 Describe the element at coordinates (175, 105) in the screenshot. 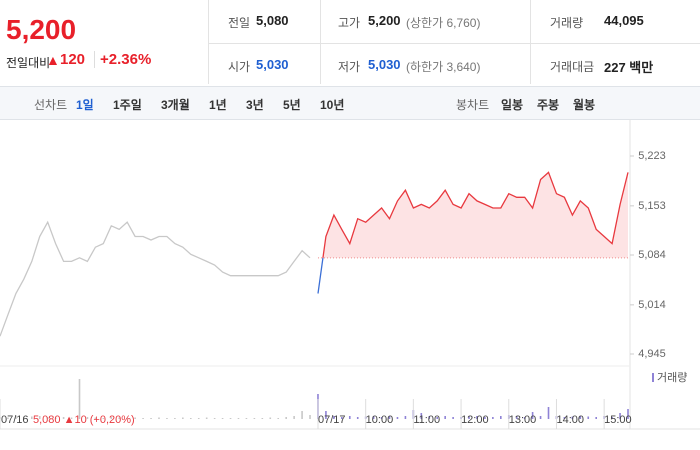

I see `tab: 3개월` at that location.